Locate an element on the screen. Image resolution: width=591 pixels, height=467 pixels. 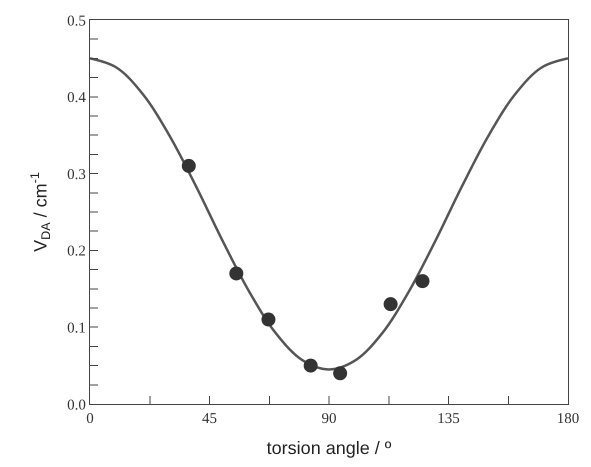
x-tick-label: 90 is located at coordinates (329, 419).